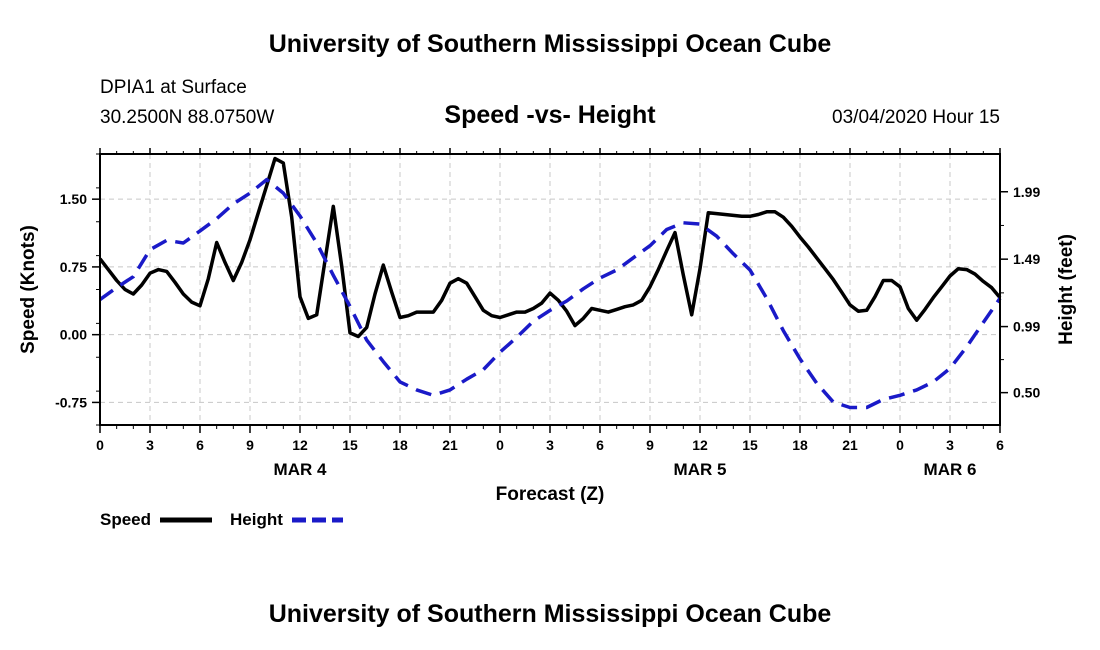  I want to click on right-tick-label: 0.99, so click(1026, 327).